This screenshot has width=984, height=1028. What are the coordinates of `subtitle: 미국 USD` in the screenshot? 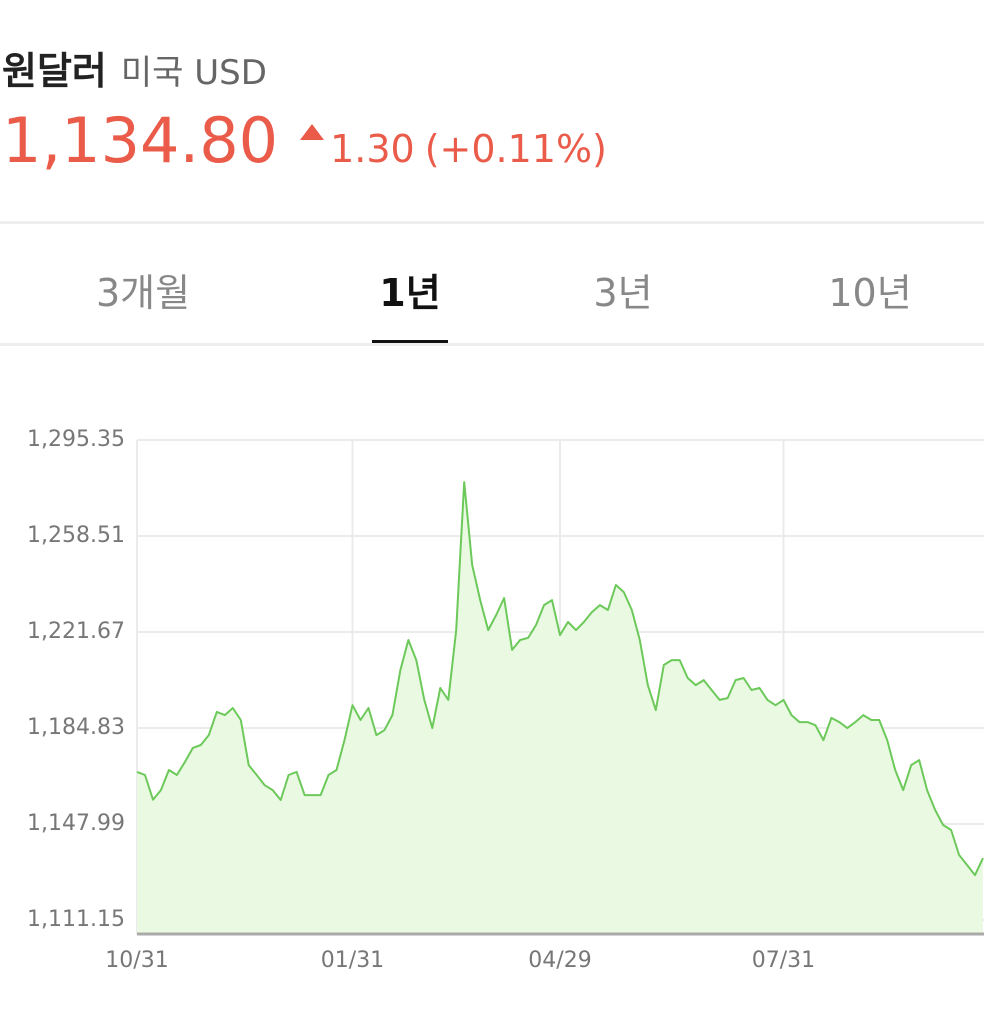 It's located at (193, 73).